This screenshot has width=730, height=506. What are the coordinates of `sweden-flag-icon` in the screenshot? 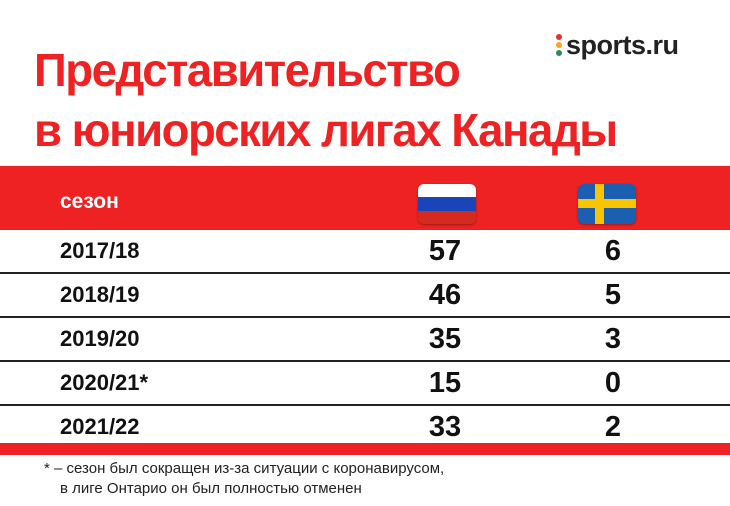 It's located at (607, 204).